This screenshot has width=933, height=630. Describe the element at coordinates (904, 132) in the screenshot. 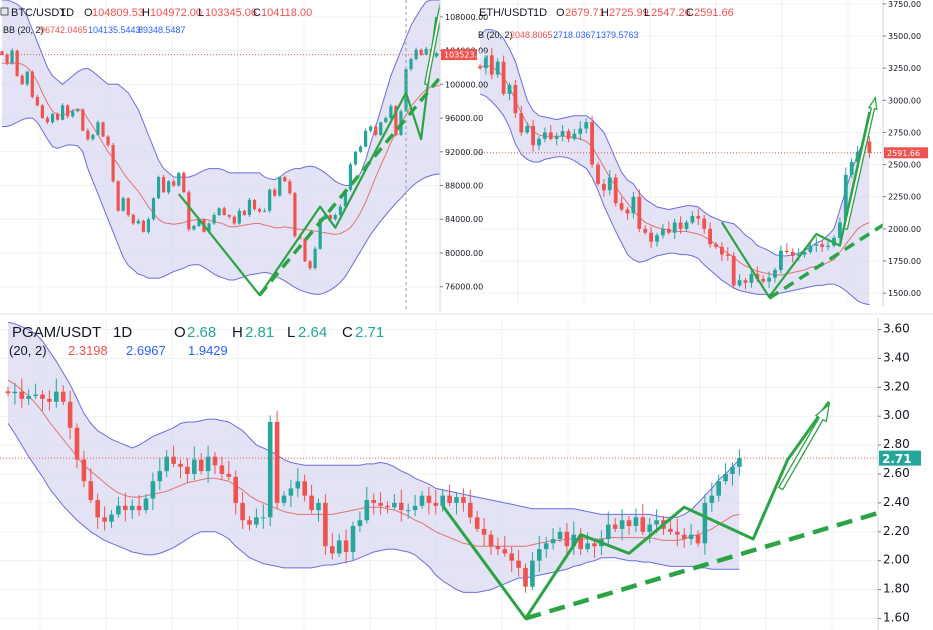

I see `eth-tick-label: 2750.00` at that location.